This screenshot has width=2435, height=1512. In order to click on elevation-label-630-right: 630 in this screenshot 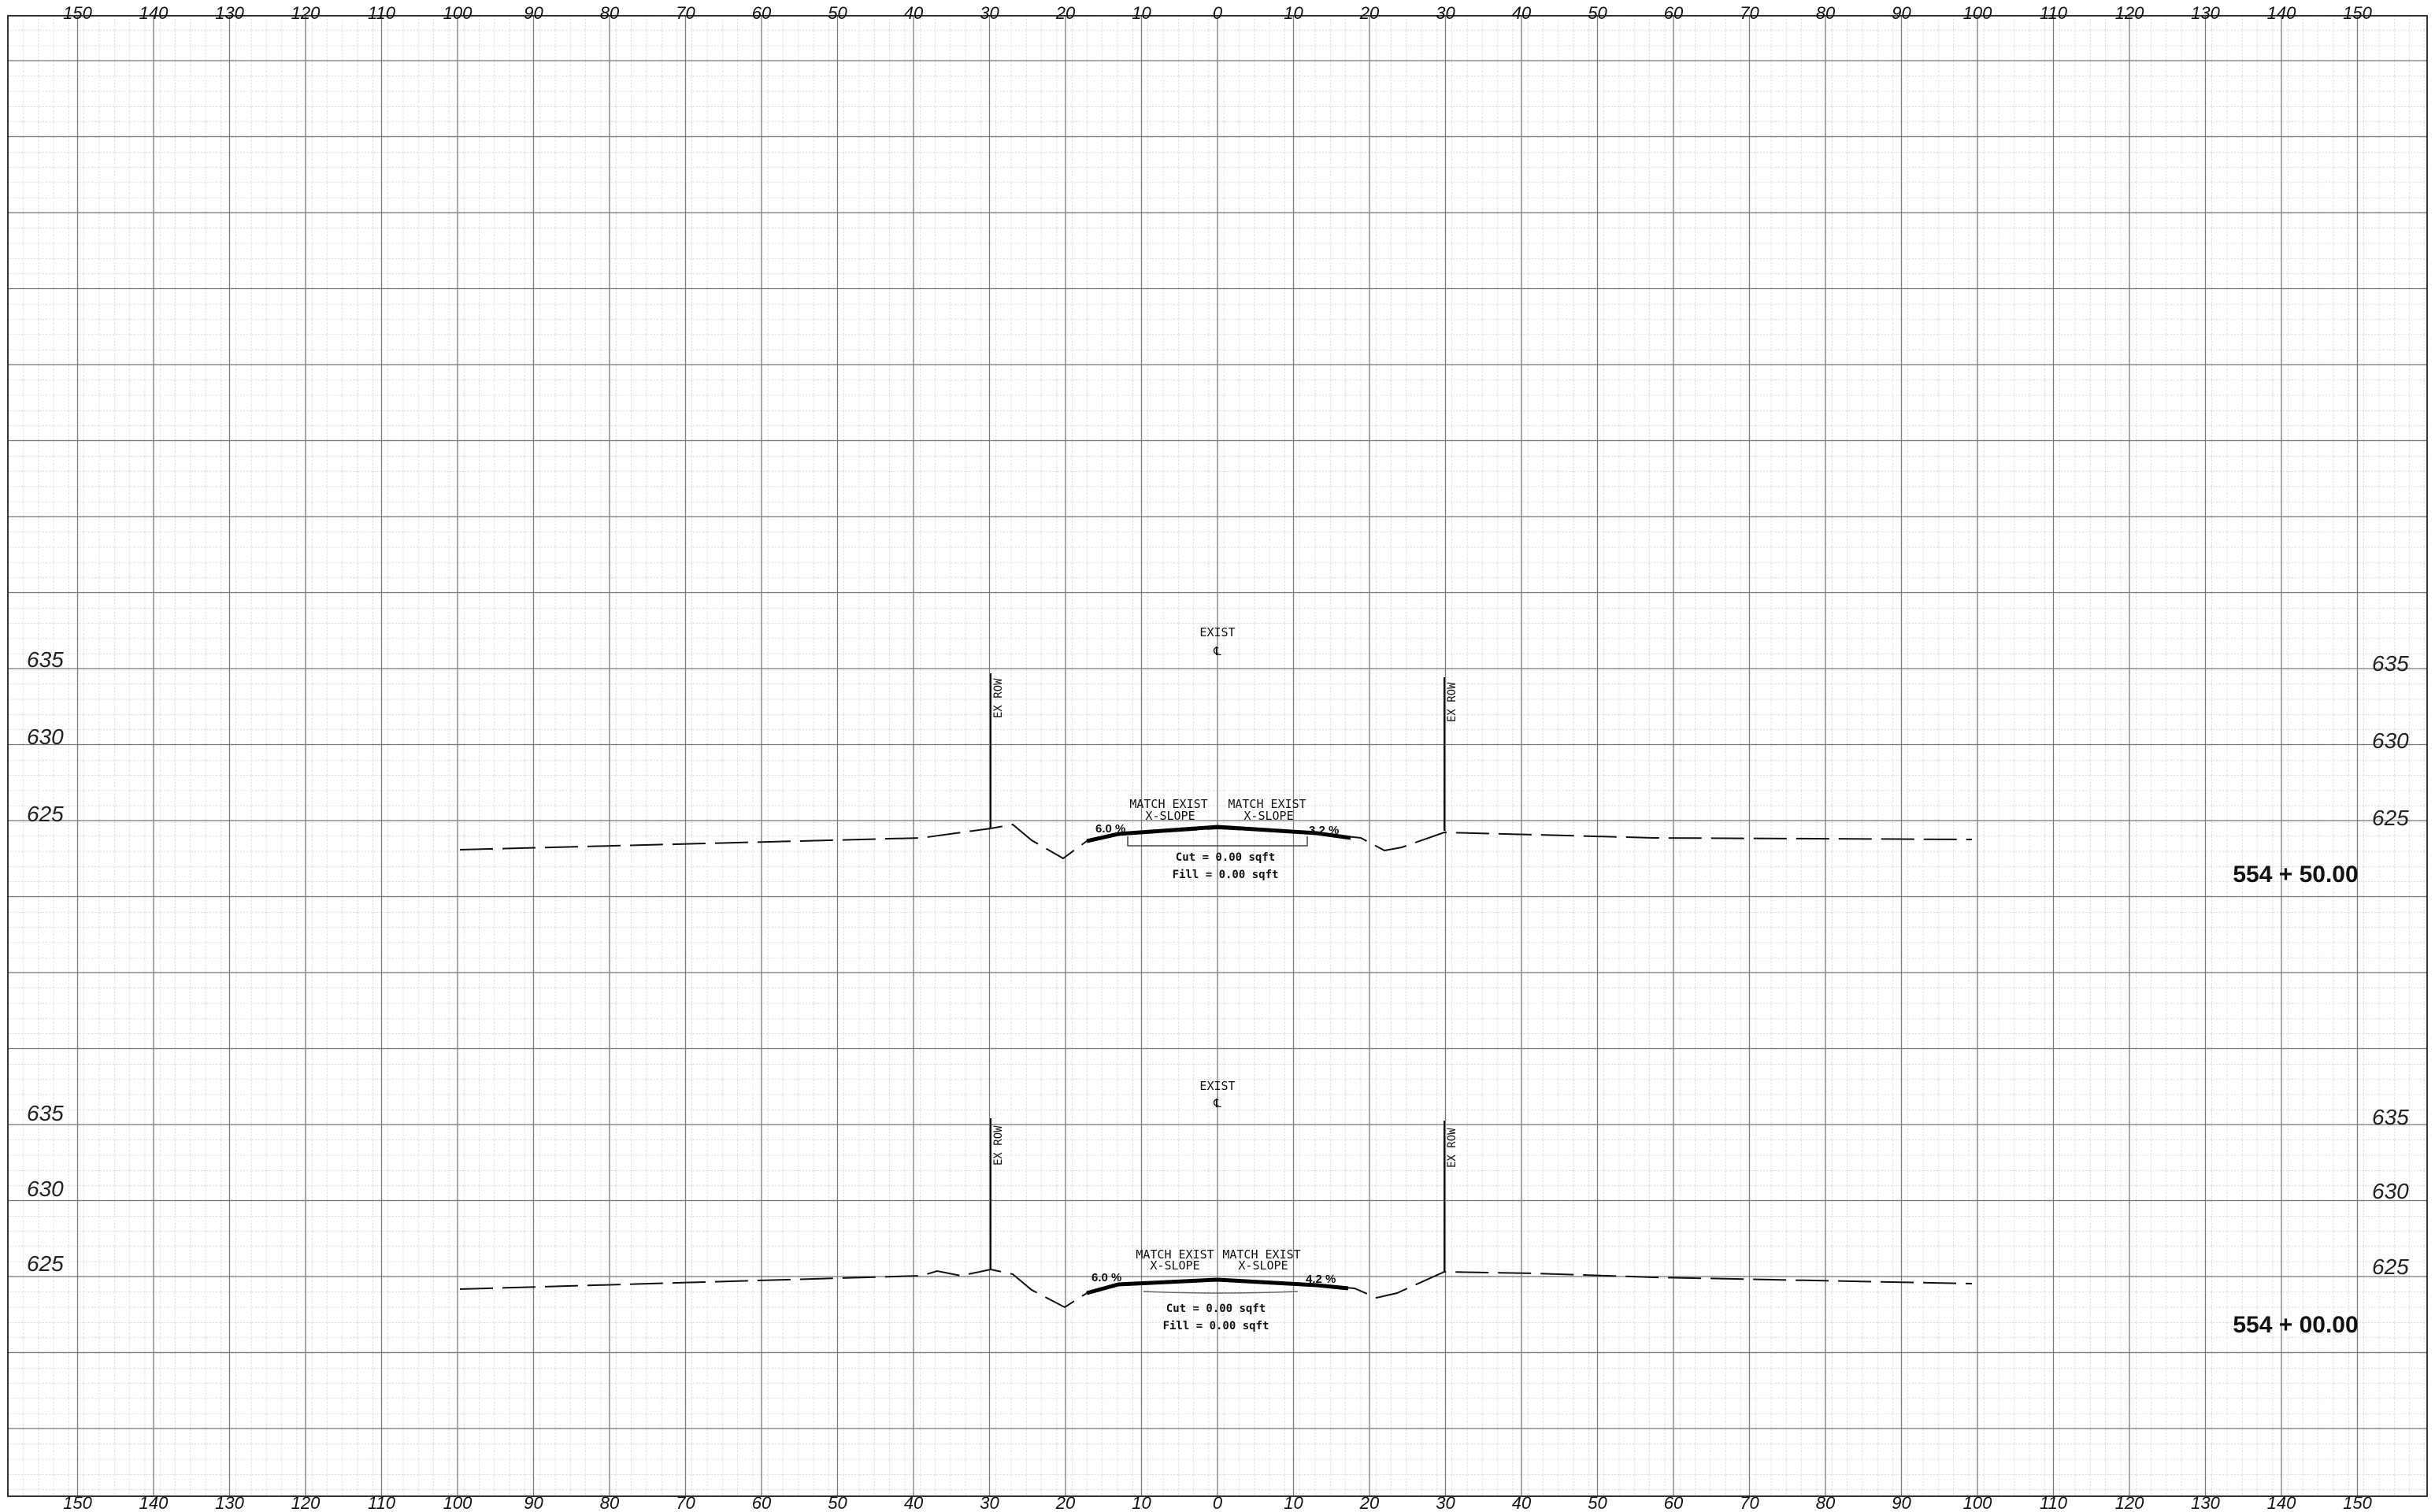, I will do `click(2390, 740)`.